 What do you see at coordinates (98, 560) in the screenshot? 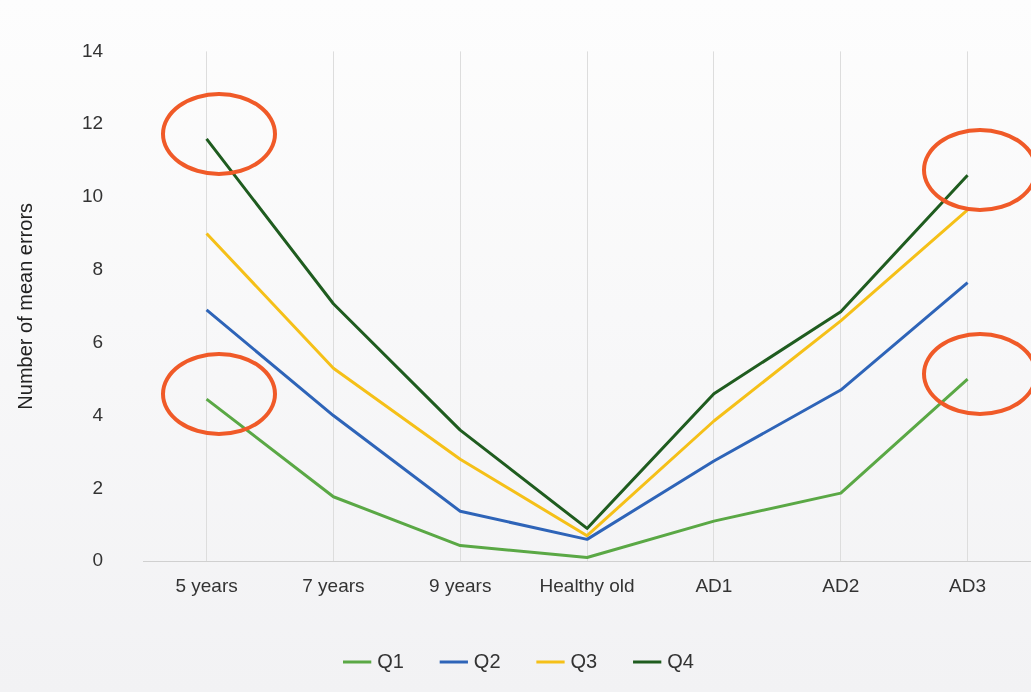
I see `y-tick-label: 0` at bounding box center [98, 560].